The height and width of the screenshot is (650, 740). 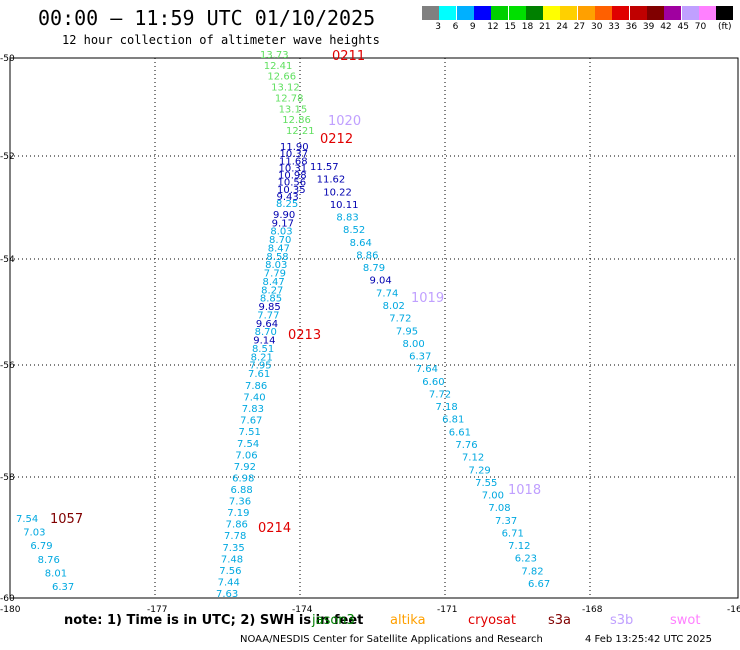 What do you see at coordinates (380, 281) in the screenshot?
I see `swh-value: 9.04` at bounding box center [380, 281].